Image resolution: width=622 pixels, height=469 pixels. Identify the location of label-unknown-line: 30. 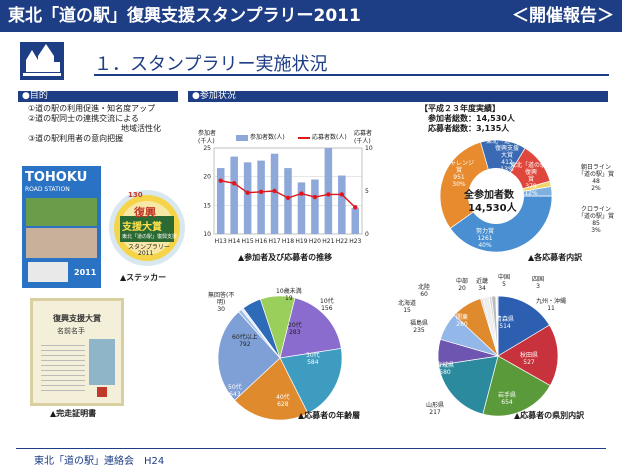
(221, 309).